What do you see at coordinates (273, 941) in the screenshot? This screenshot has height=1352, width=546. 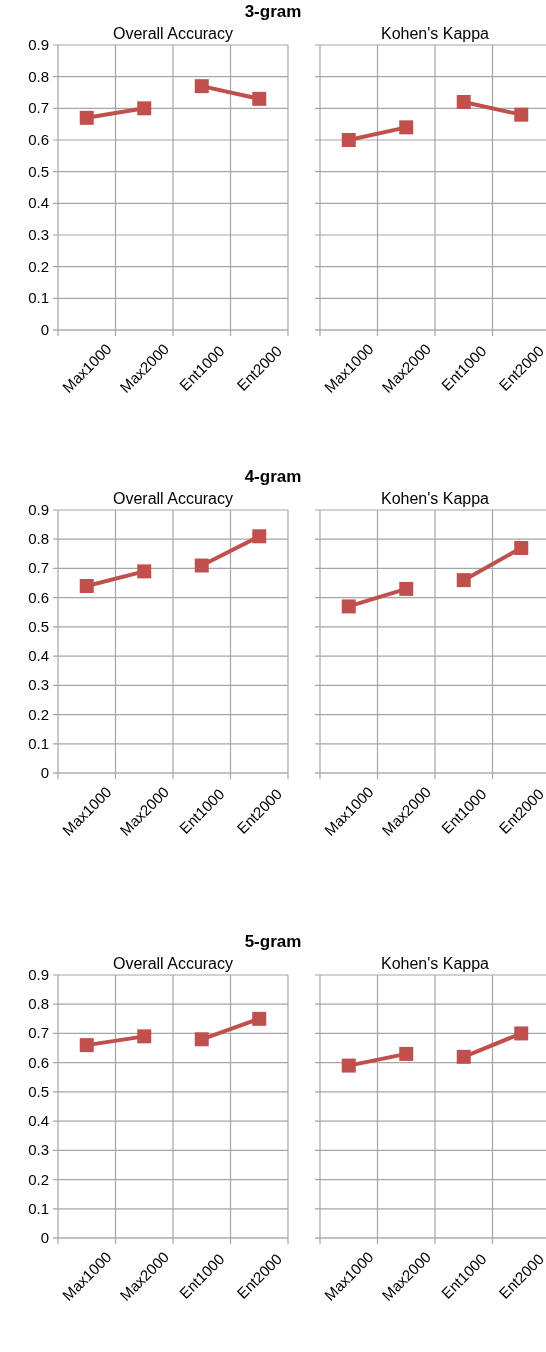 I see `chart-title: 5-gram` at bounding box center [273, 941].